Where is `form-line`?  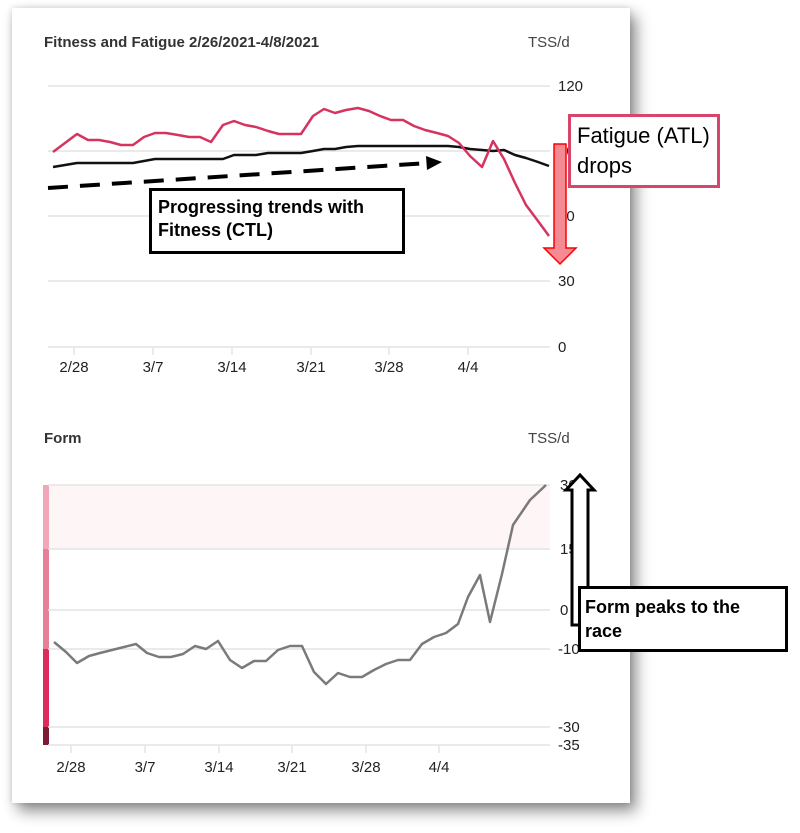 form-line is located at coordinates (300, 585).